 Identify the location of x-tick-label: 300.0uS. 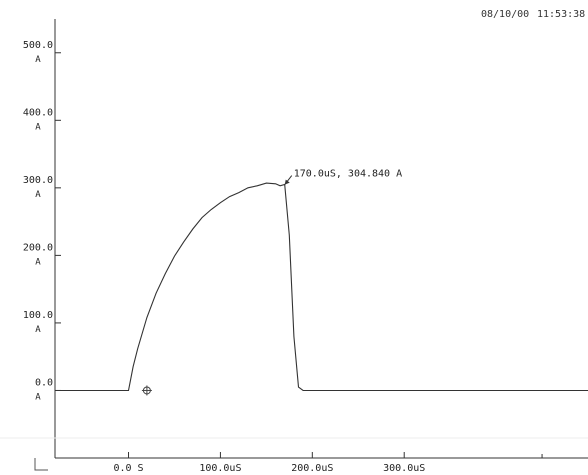
(404, 468).